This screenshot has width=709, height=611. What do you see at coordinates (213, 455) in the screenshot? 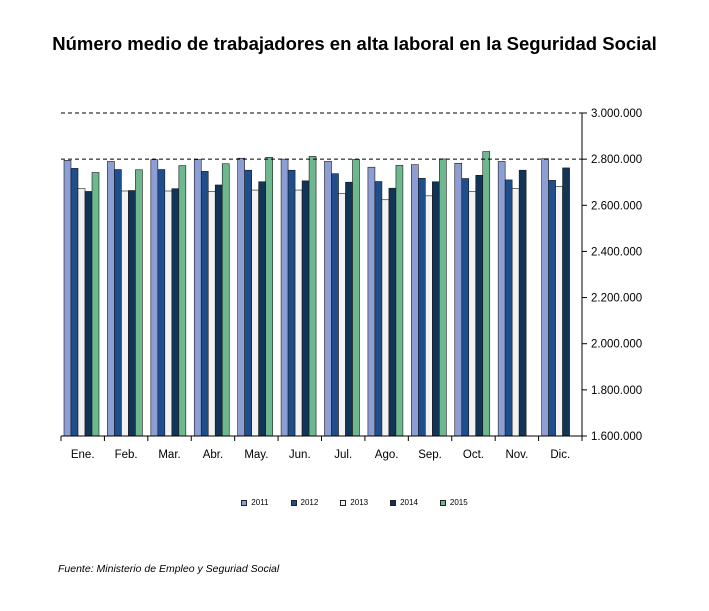
I see `x-tick-label: Abr.` at bounding box center [213, 455].